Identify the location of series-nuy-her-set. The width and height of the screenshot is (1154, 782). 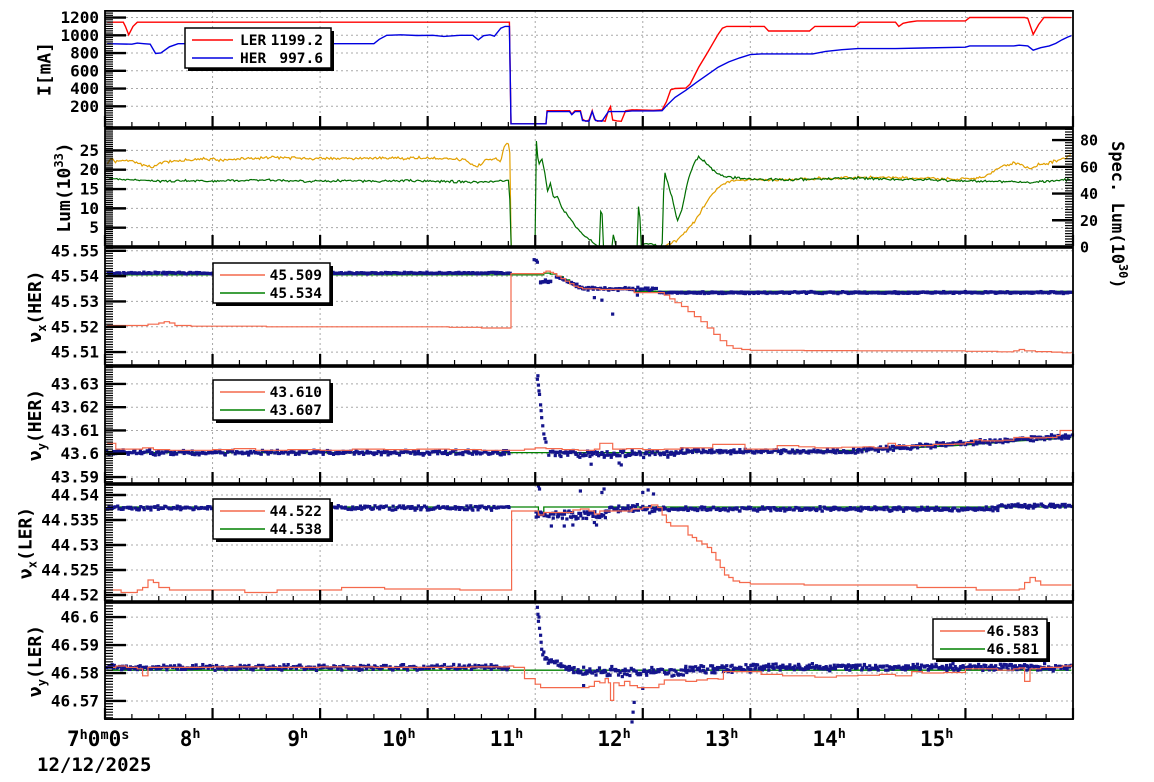
(589, 440).